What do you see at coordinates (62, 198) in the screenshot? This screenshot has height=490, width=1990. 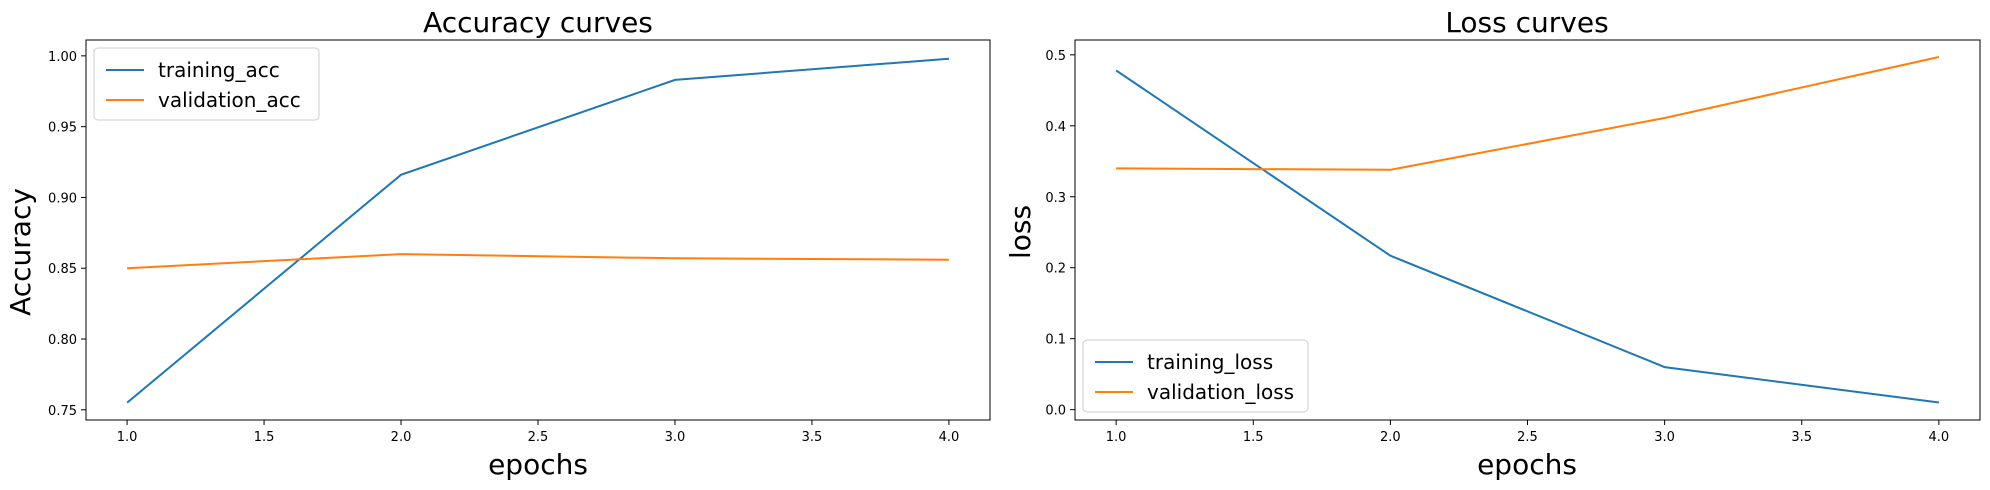 I see `y-tick-label: 0.90` at bounding box center [62, 198].